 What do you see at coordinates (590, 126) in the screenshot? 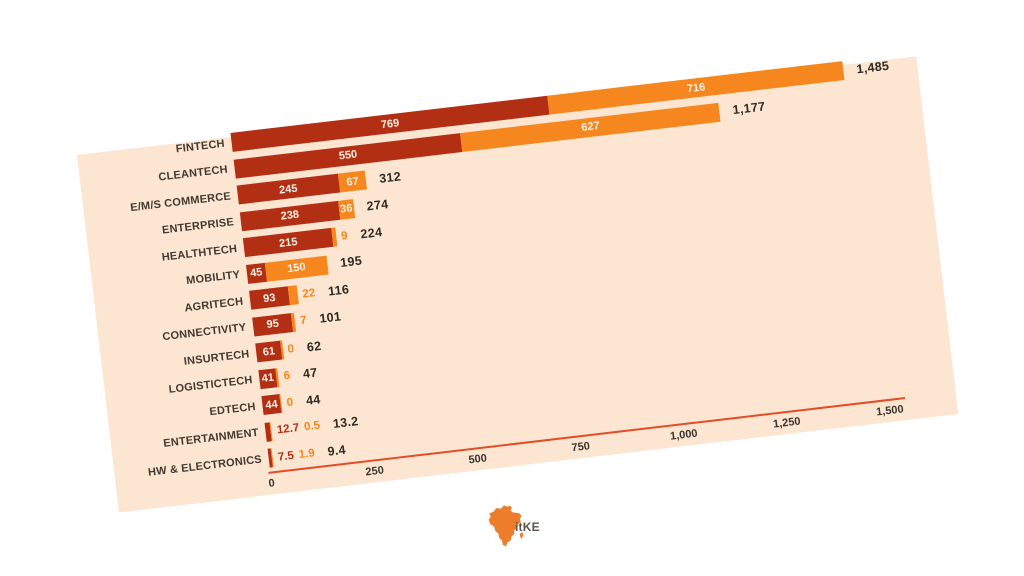
I see `bar-value-label: 627` at bounding box center [590, 126].